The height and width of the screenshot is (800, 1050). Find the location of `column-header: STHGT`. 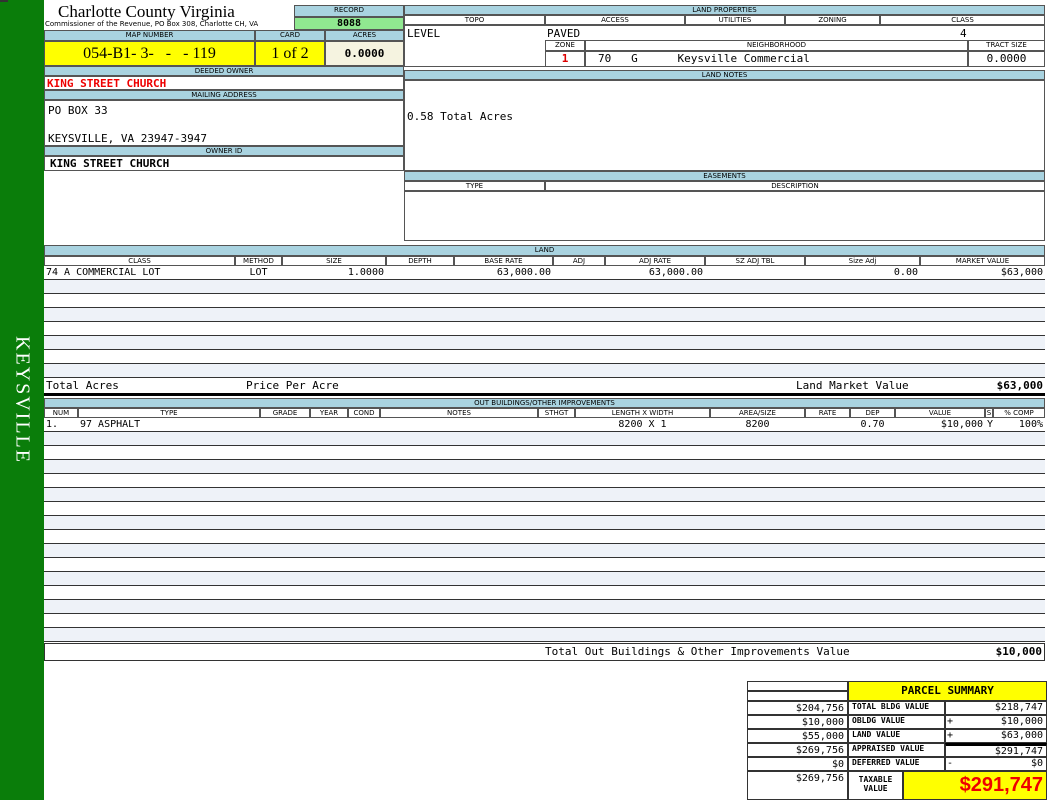

column-header: STHGT is located at coordinates (556, 413).